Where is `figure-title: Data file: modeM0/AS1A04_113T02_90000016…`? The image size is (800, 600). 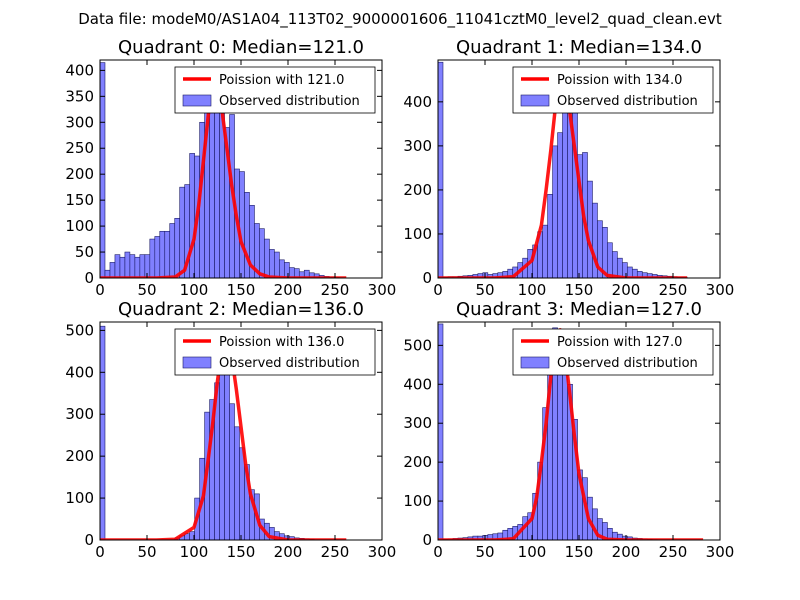
figure-title: Data file: modeM0/AS1A04_113T02_90000016… is located at coordinates (400, 19).